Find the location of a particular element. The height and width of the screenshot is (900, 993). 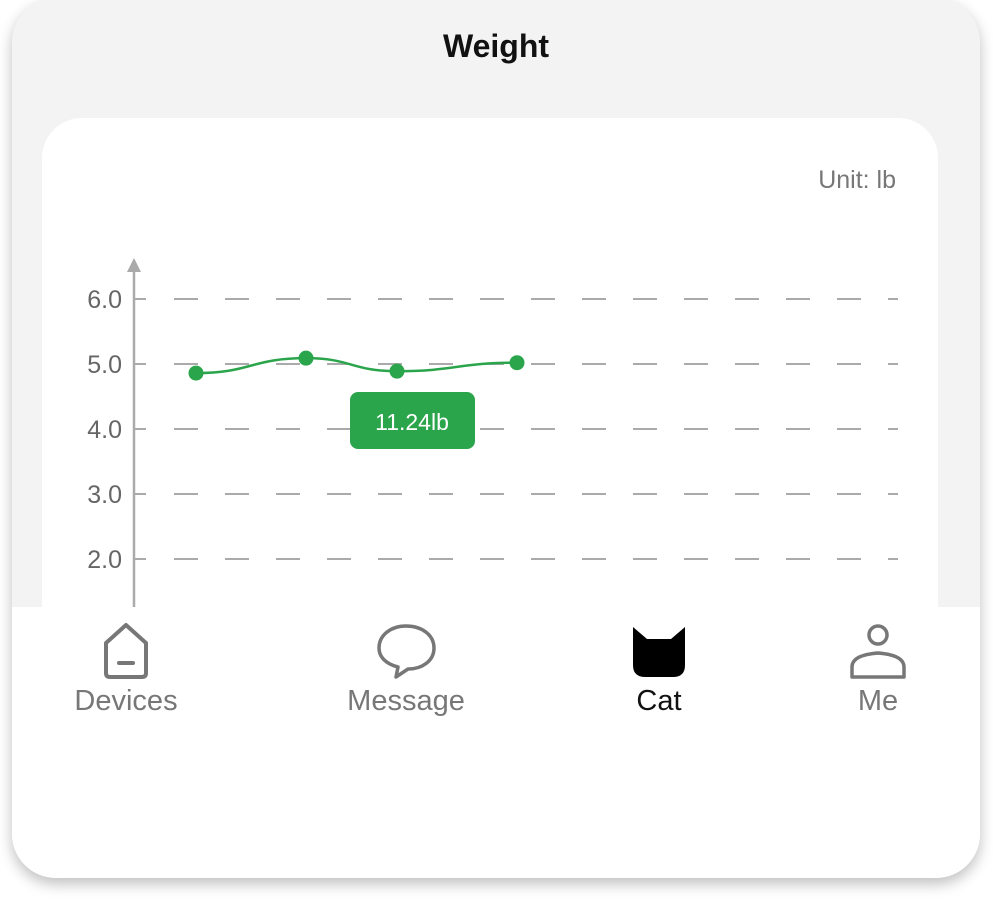

nav-cat: Cat is located at coordinates (659, 669).